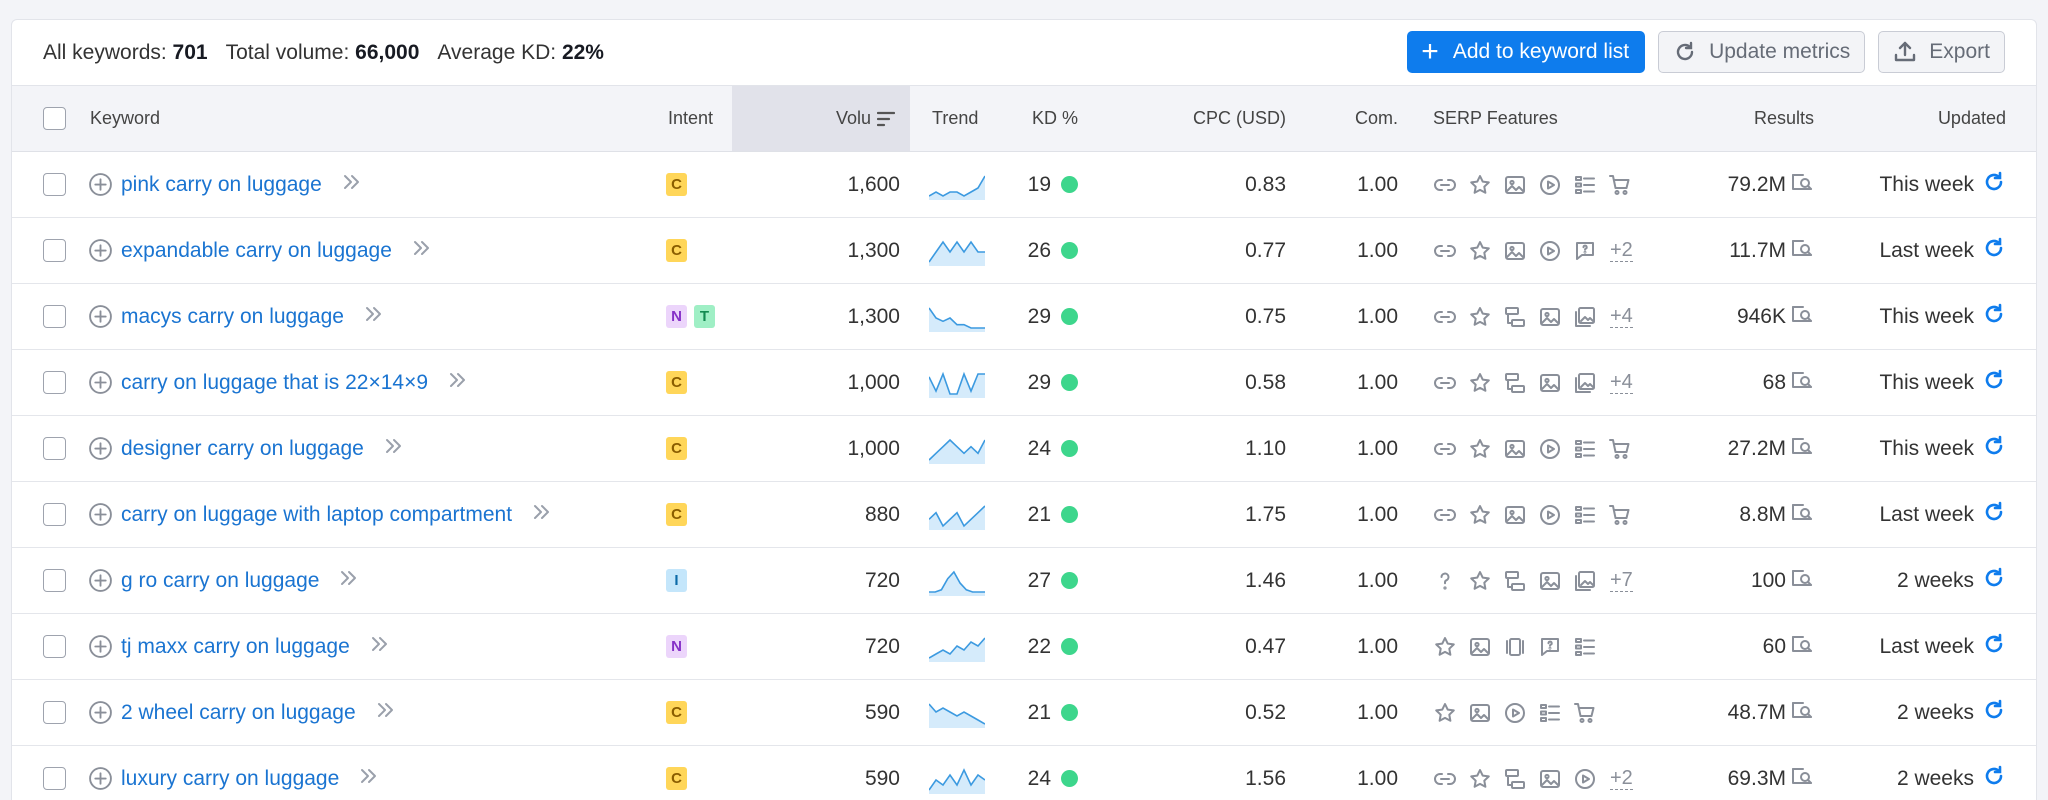 This screenshot has width=2048, height=800. Describe the element at coordinates (1971, 118) in the screenshot. I see `column-updated: Updated` at that location.